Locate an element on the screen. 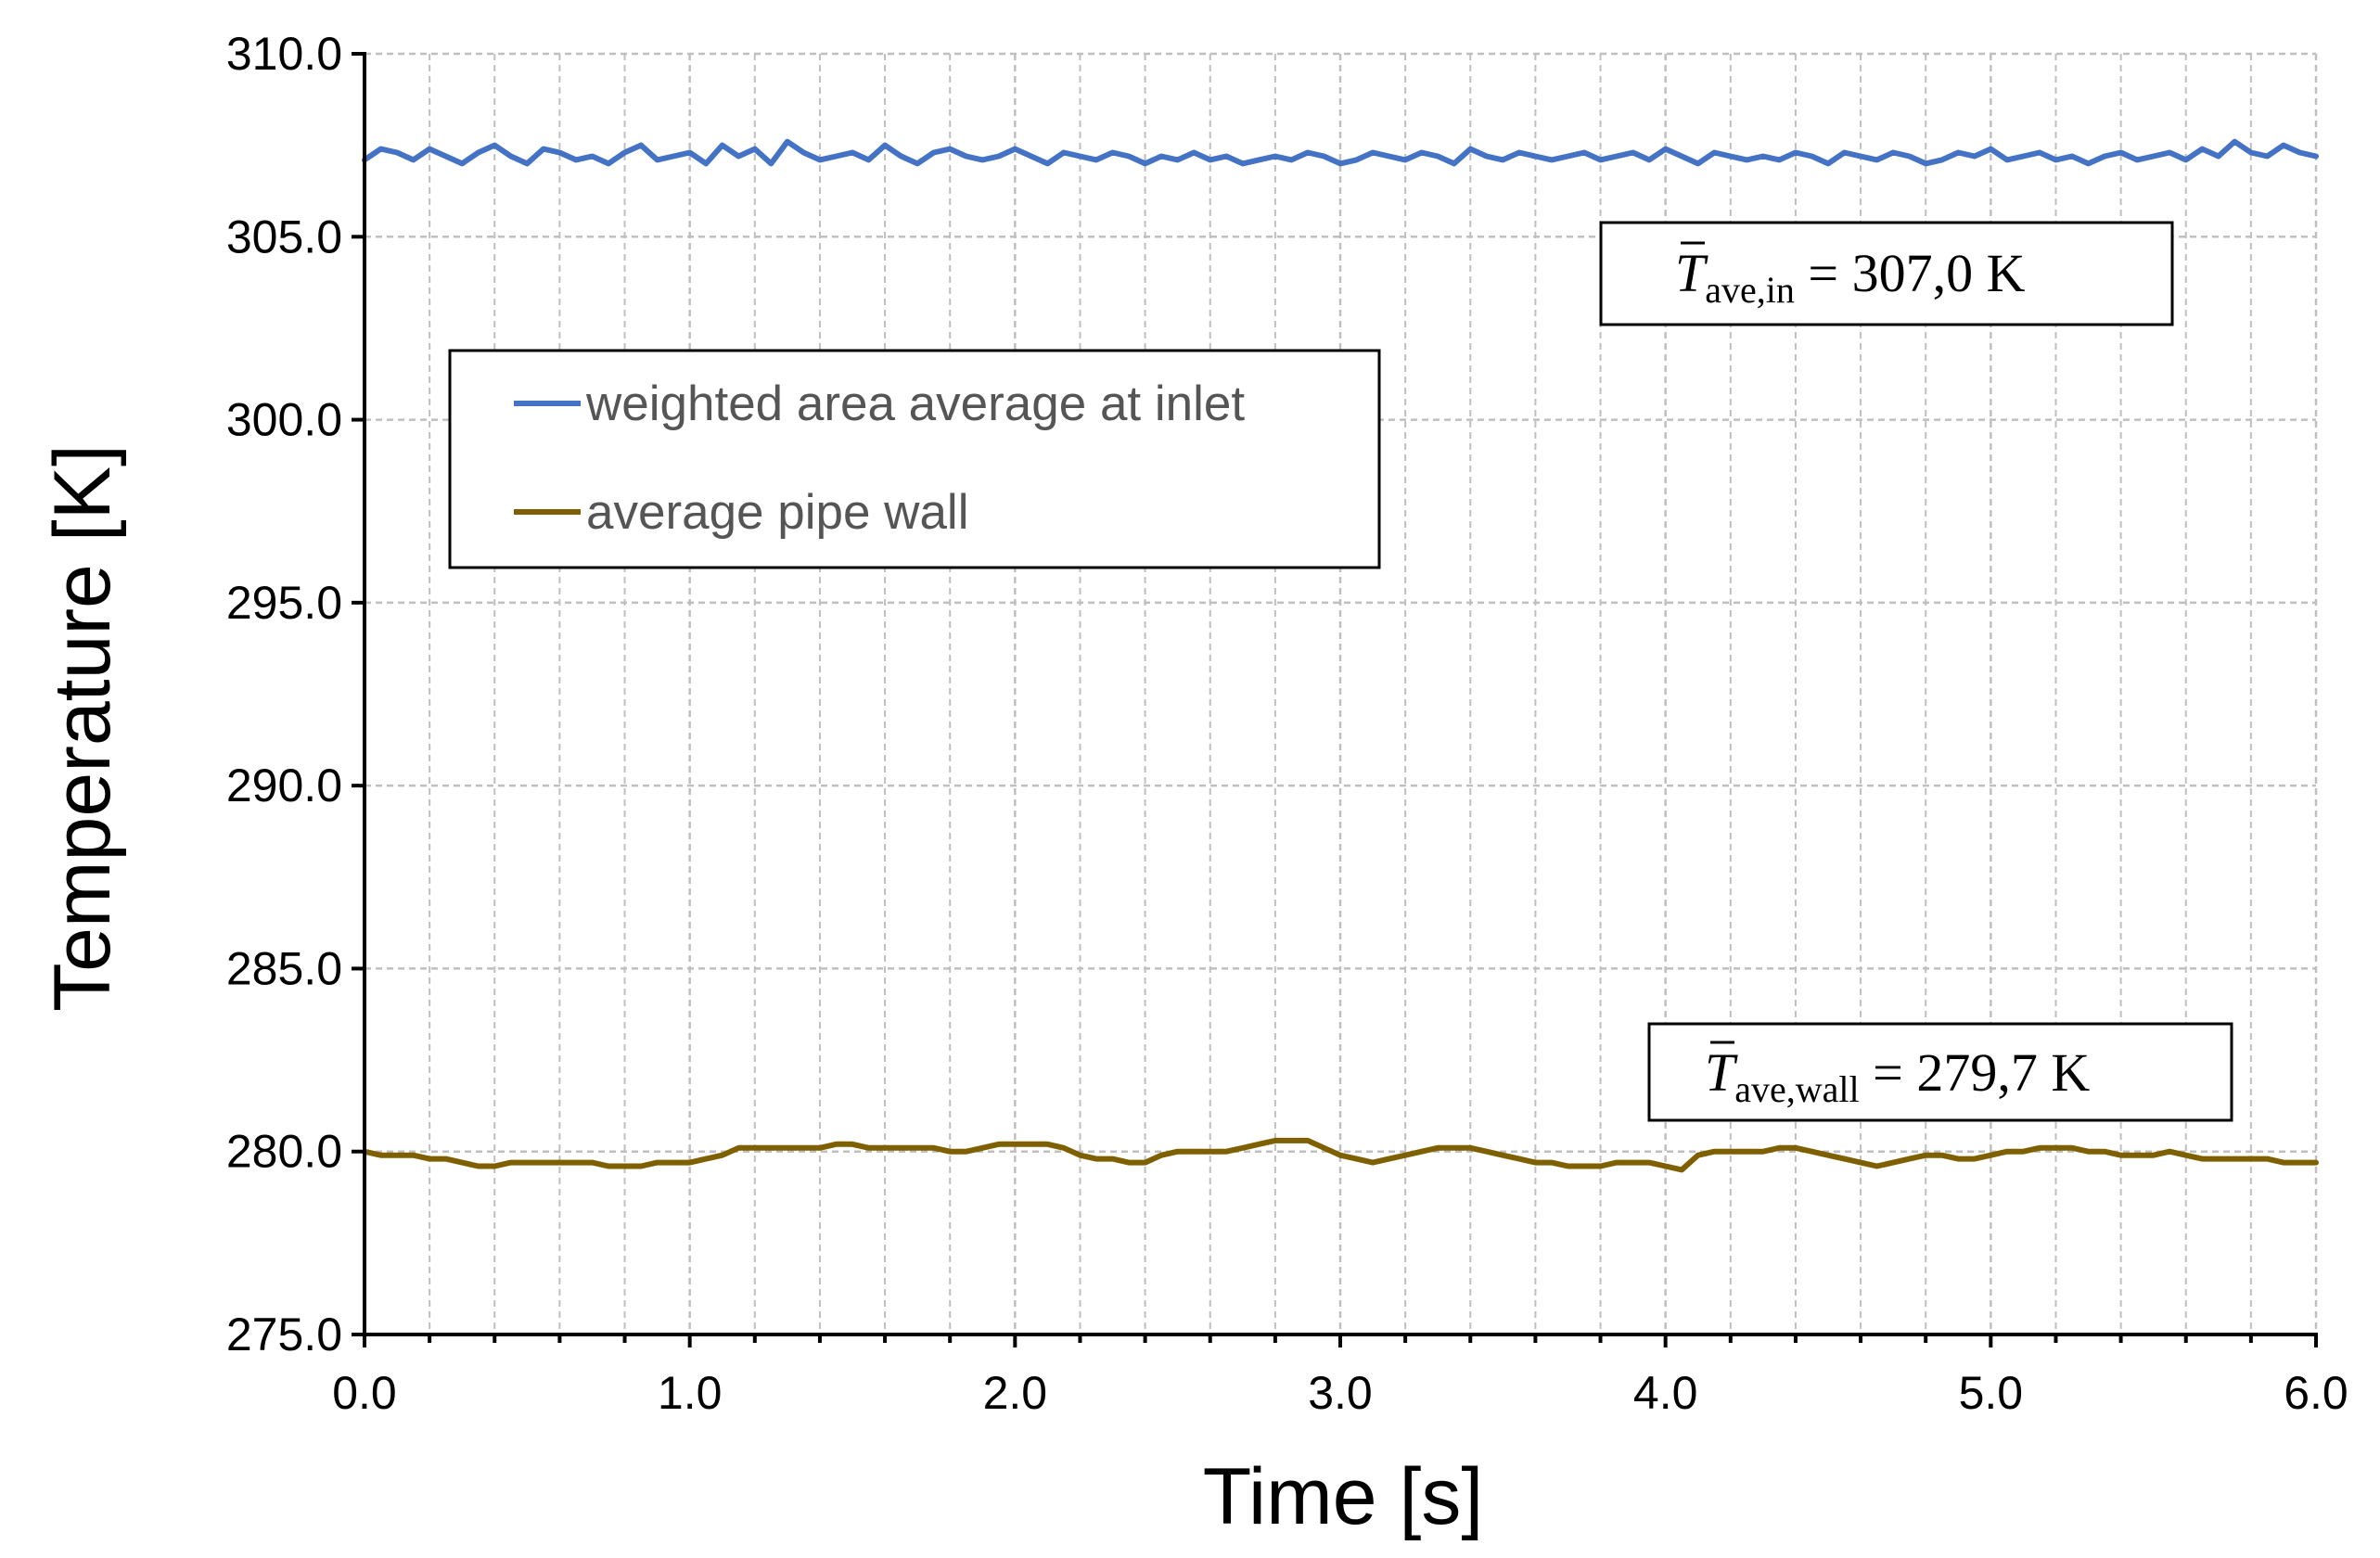 Image resolution: width=2380 pixels, height=1558 pixels. x-tick-label: 4.0 is located at coordinates (1665, 1393).